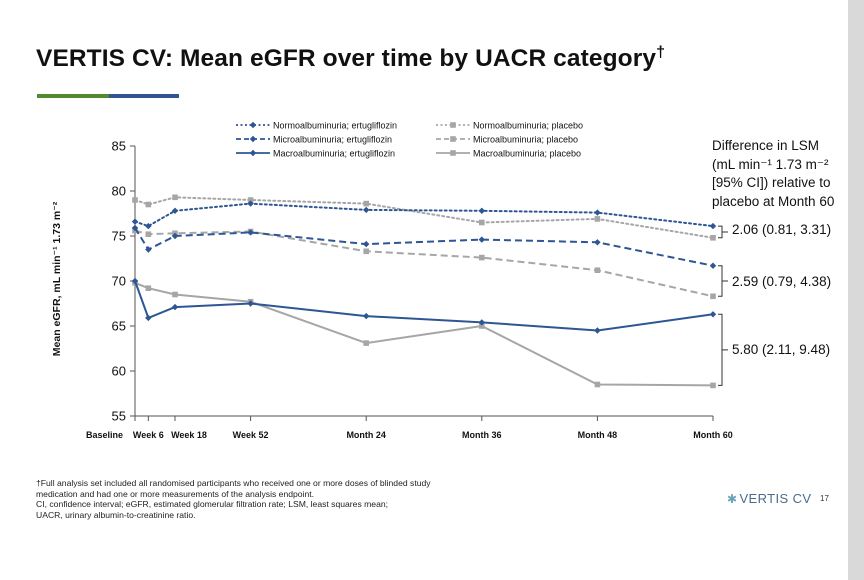 This screenshot has width=864, height=580. I want to click on legend-item: Microalbuminuria; ertugliflozin, so click(314, 139).